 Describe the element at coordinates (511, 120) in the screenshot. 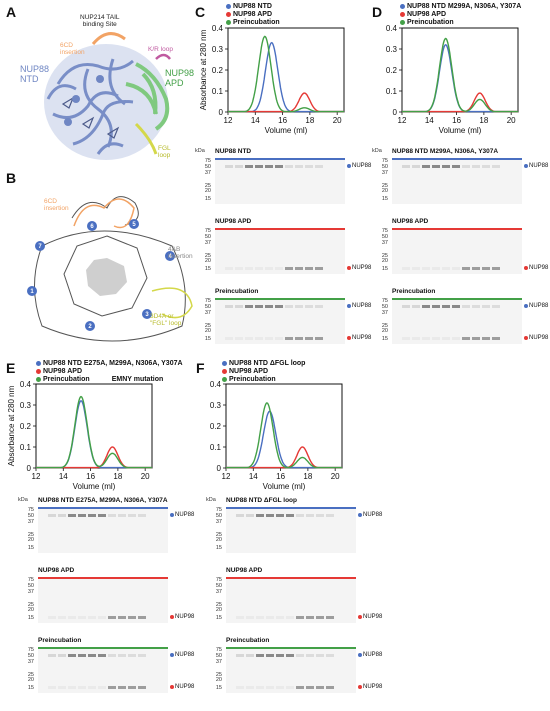

I see `x-tick-label: 20` at that location.